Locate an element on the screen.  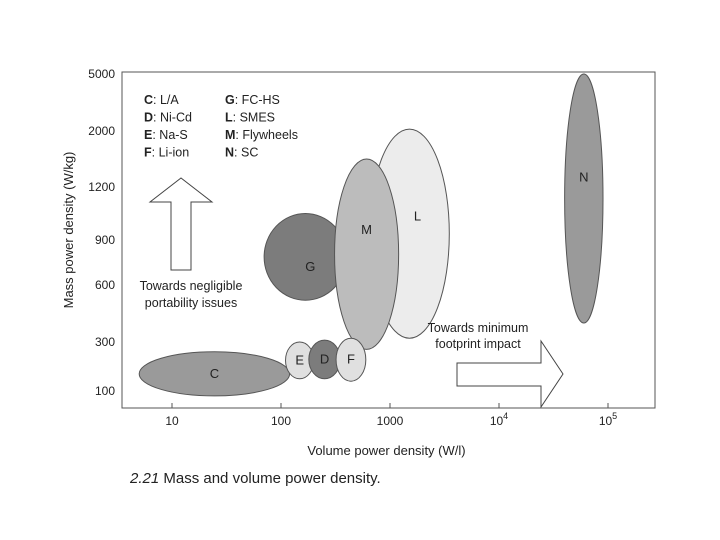
figure-caption: 2.21 Mass and volume power density. is located at coordinates (255, 478).